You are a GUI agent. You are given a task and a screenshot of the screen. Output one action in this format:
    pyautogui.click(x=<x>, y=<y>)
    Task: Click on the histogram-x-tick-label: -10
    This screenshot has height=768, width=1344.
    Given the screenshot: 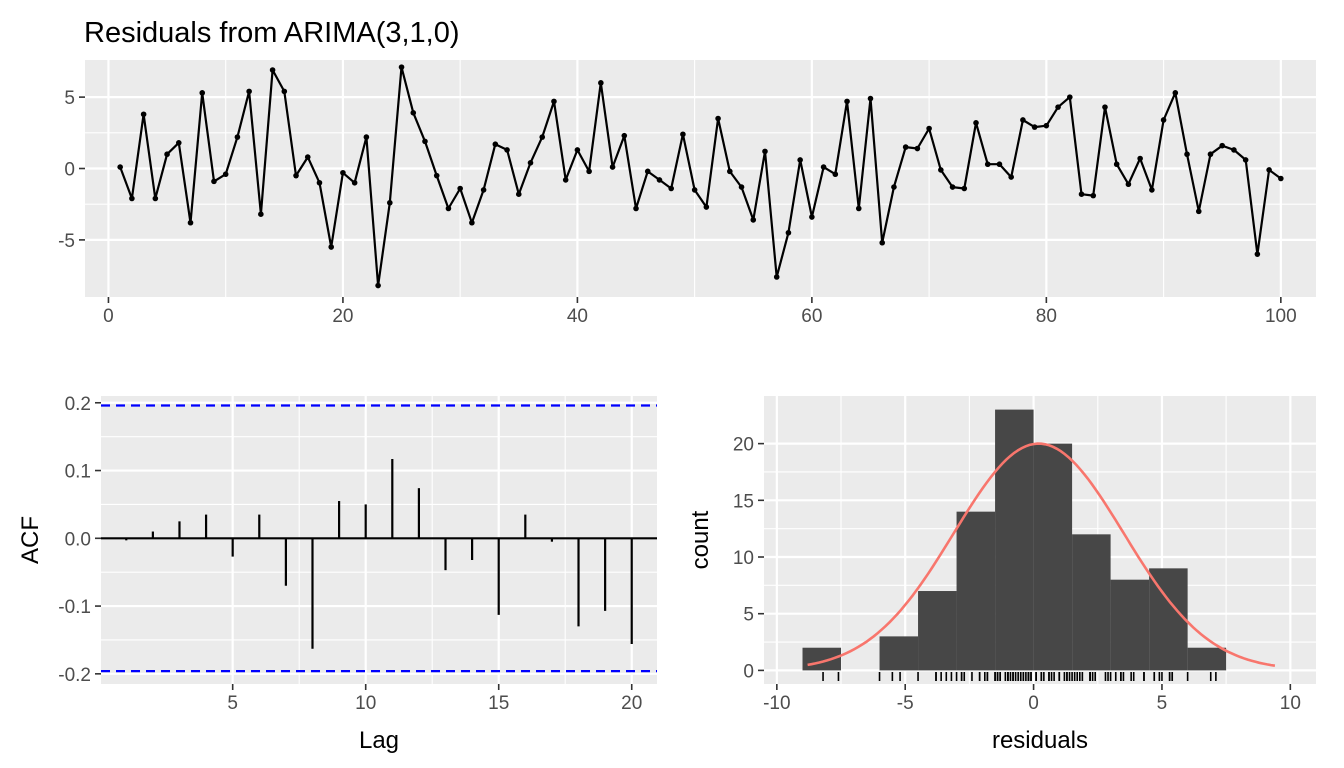 What is the action you would take?
    pyautogui.click(x=776, y=703)
    